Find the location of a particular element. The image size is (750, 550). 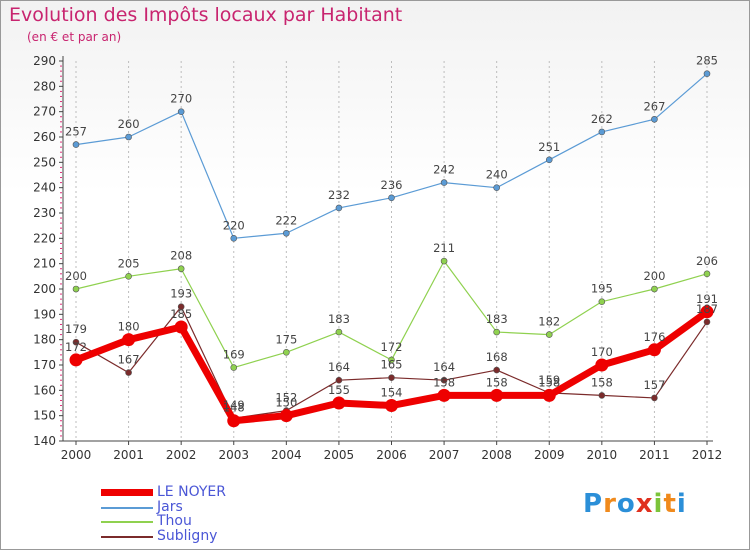

y-tick-label: 290 is located at coordinates (44, 61).